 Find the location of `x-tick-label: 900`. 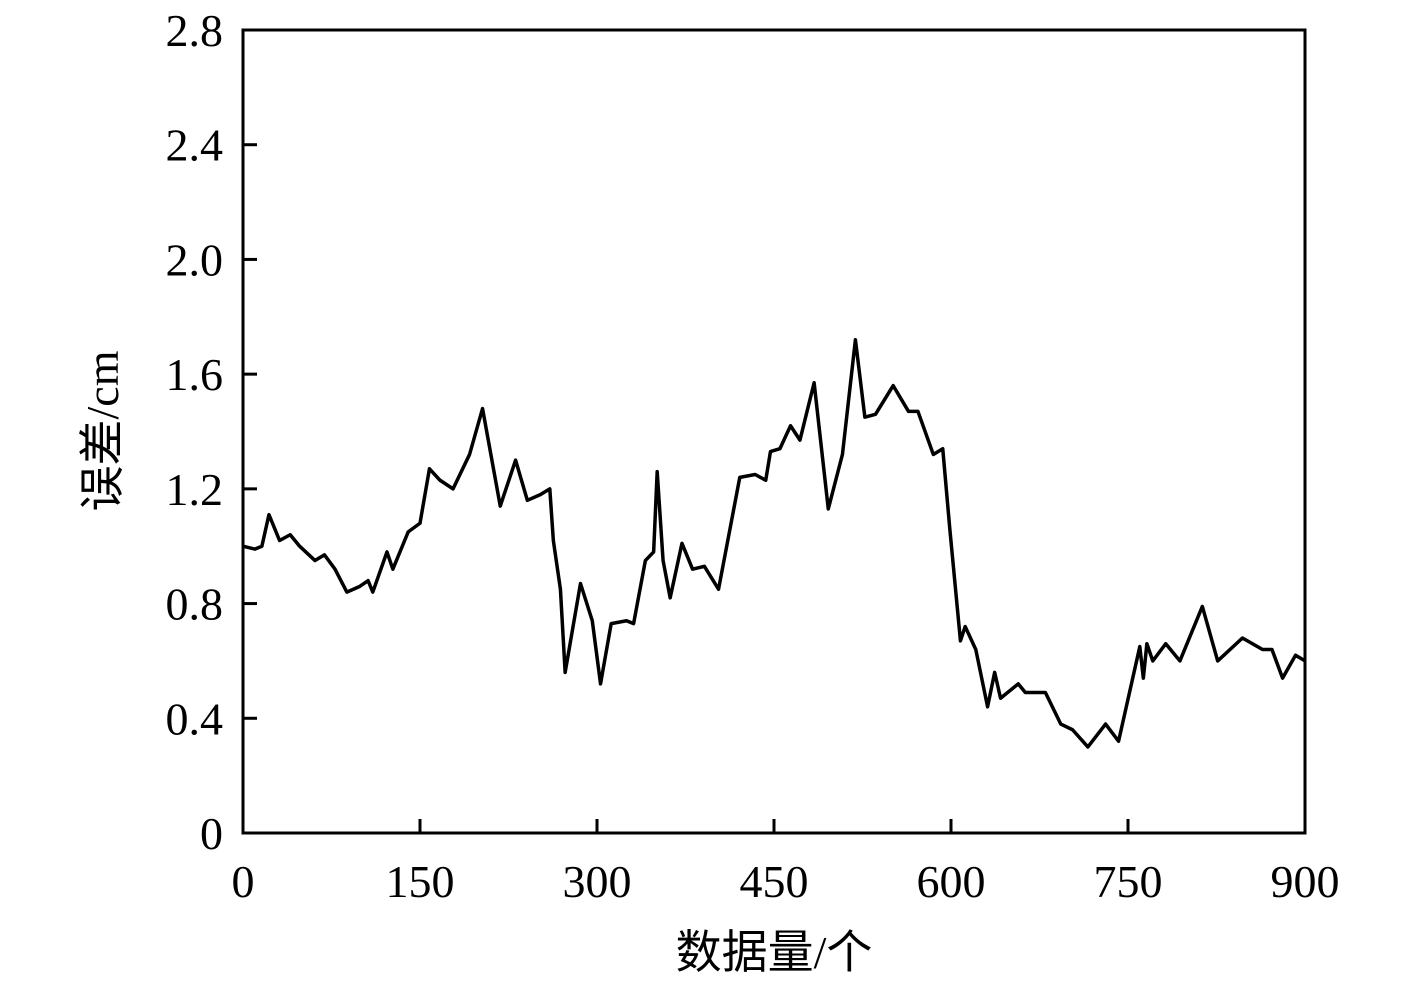

x-tick-label: 900 is located at coordinates (1305, 881).